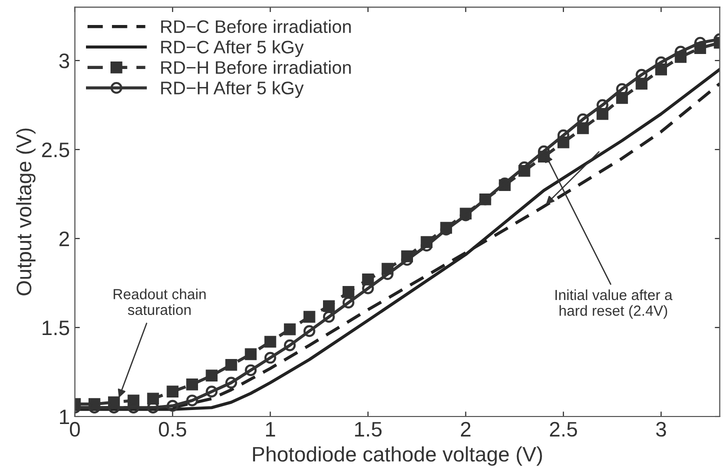 The width and height of the screenshot is (727, 476). I want to click on x-tick-label: 3, so click(661, 429).